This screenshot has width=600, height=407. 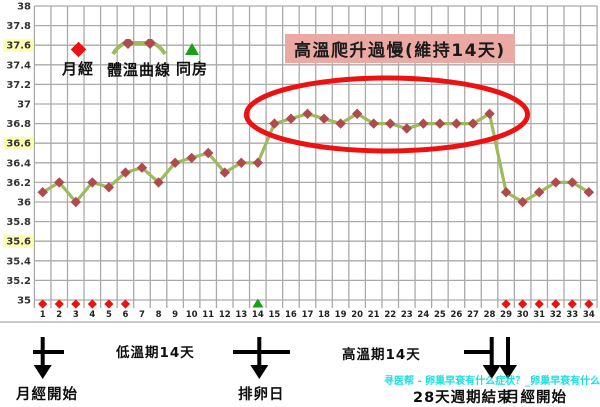 I want to click on cycle-end-arrow, so click(x=482, y=358).